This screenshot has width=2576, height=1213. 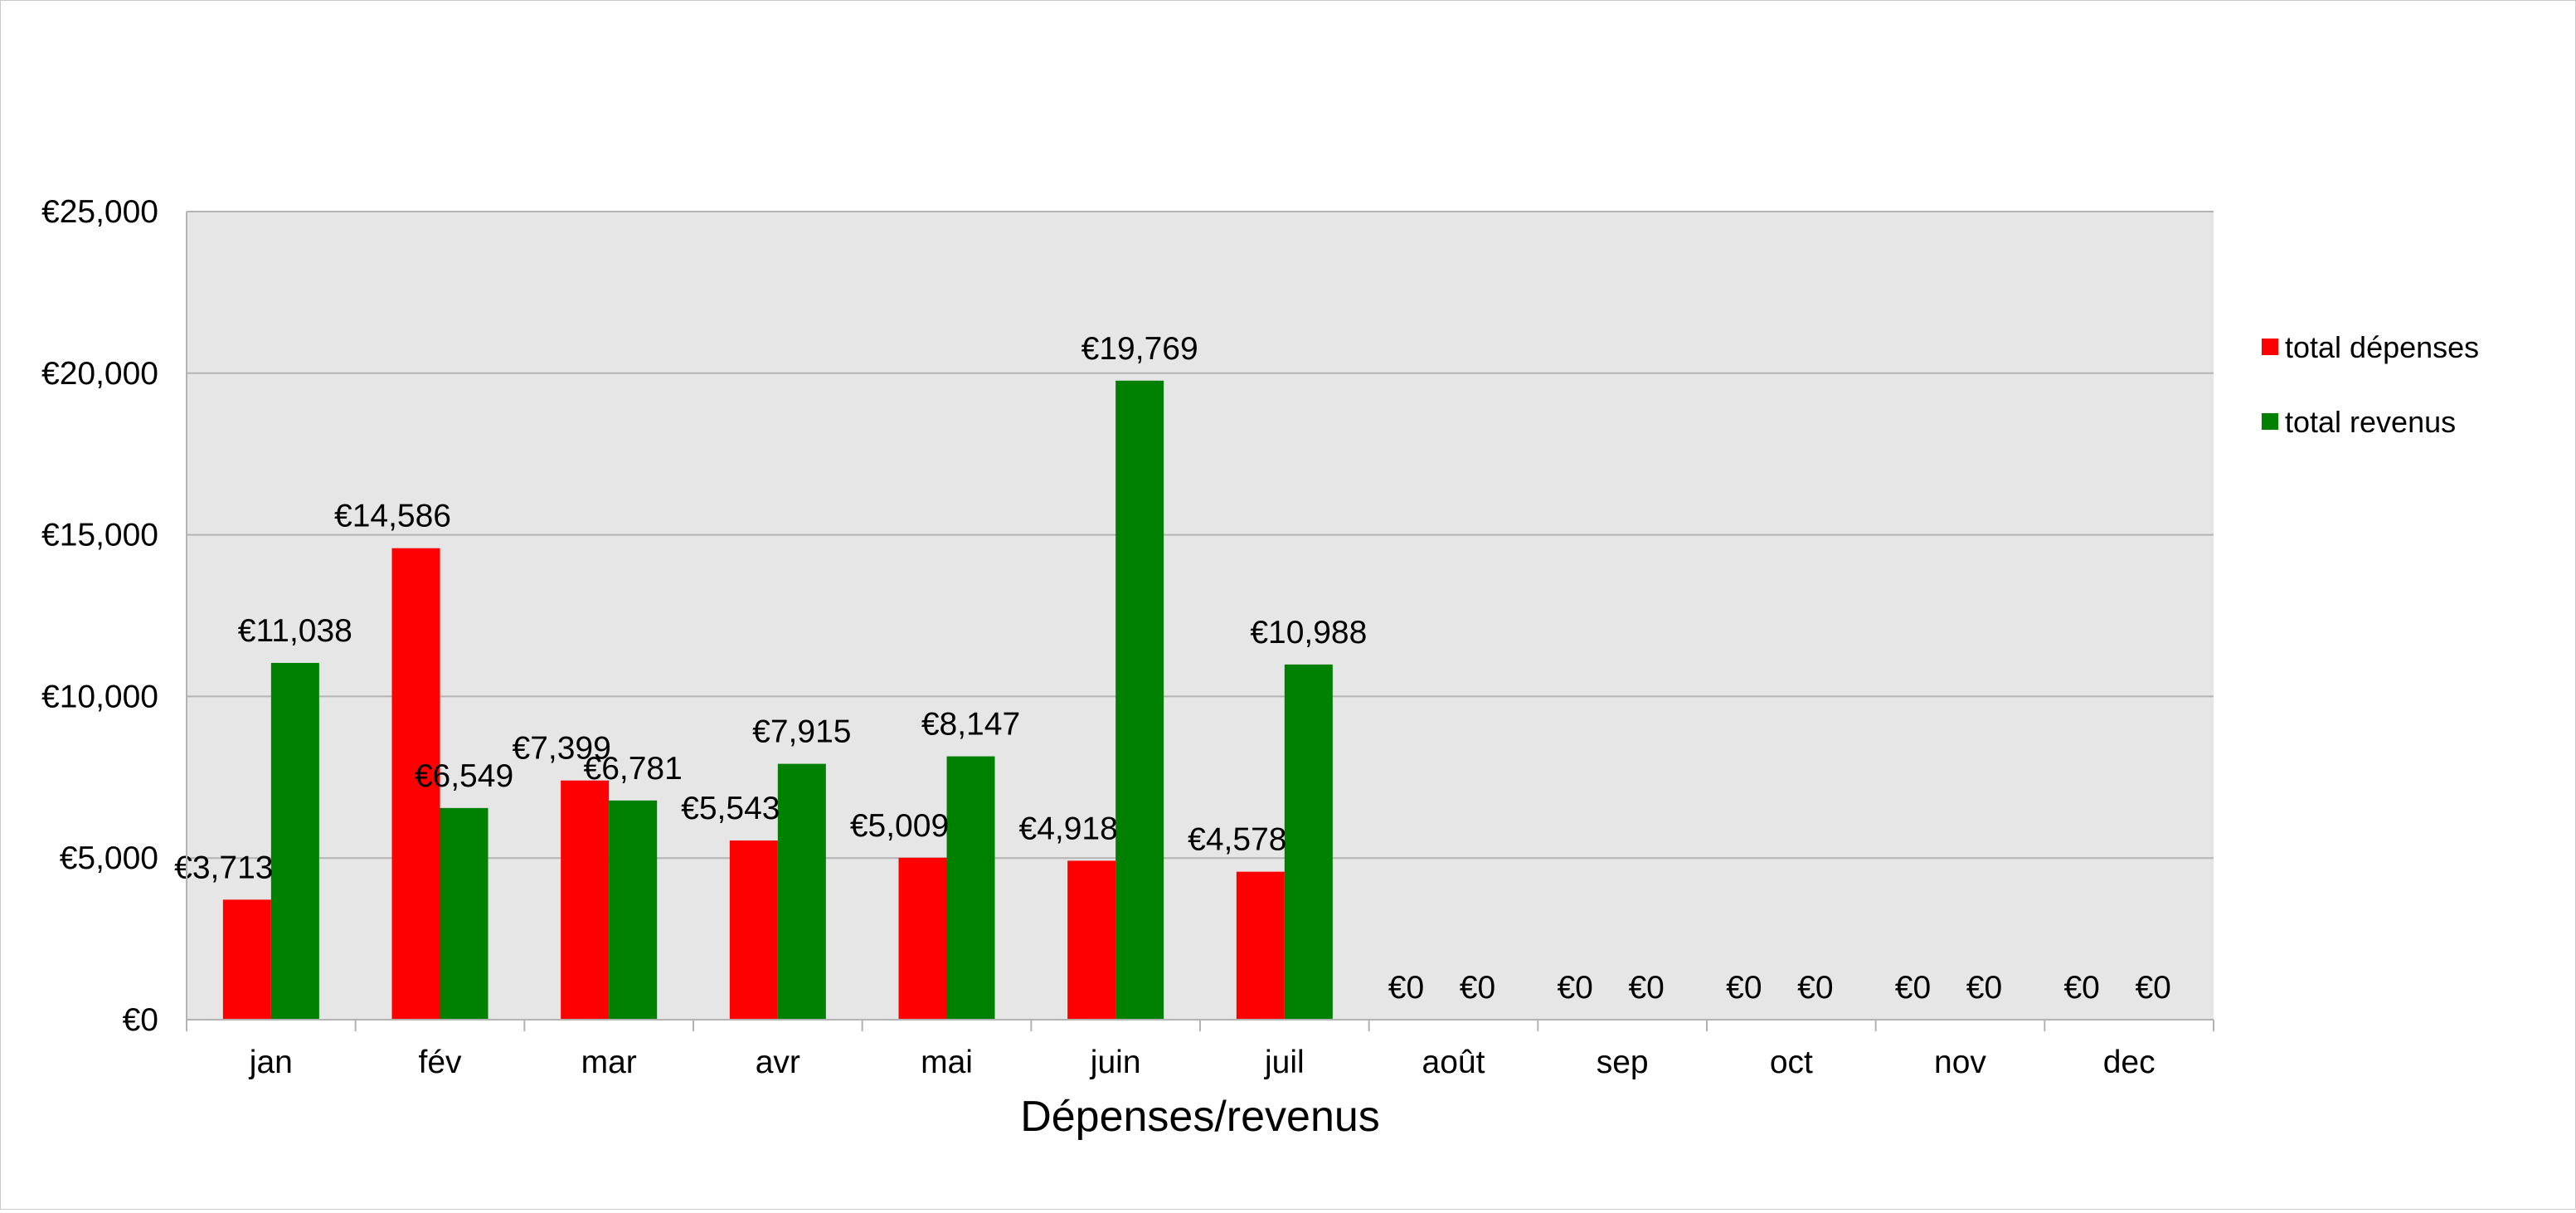 I want to click on x-tick-label: dec, so click(x=2130, y=1062).